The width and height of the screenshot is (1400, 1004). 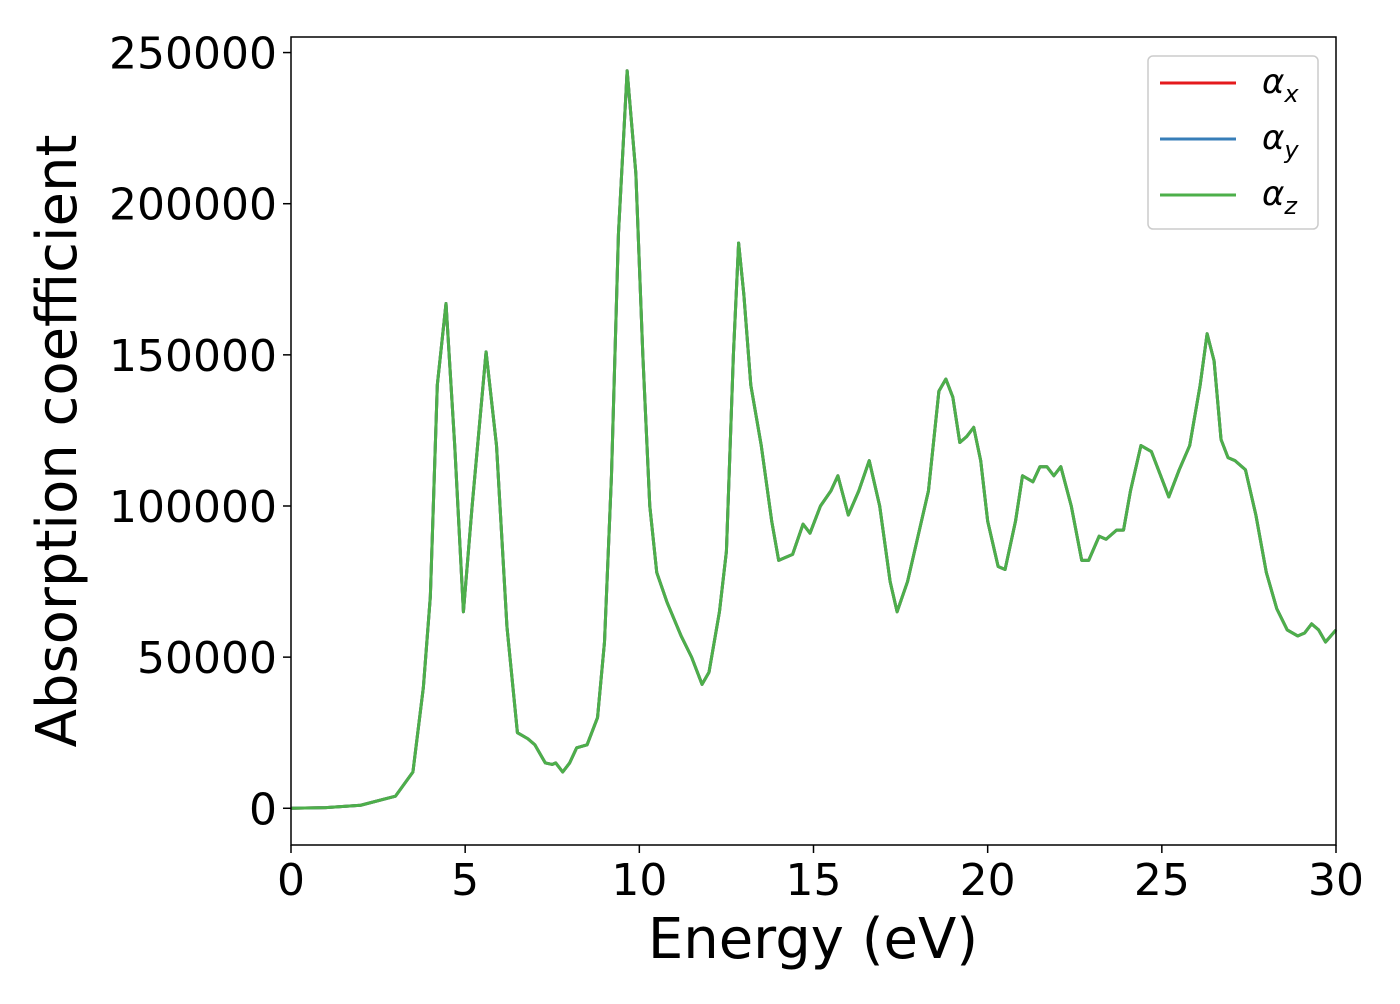 What do you see at coordinates (193, 54) in the screenshot?
I see `y-tick-label: 250000` at bounding box center [193, 54].